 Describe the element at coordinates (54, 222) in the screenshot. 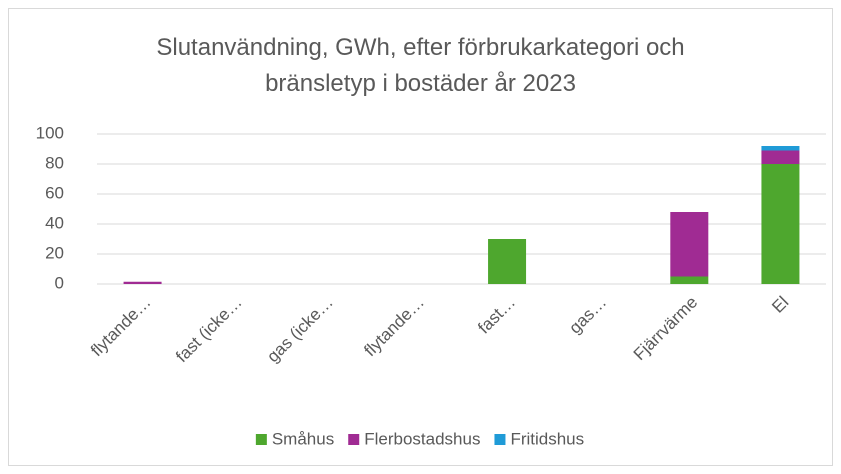

I see `y-tick-label: 40` at that location.